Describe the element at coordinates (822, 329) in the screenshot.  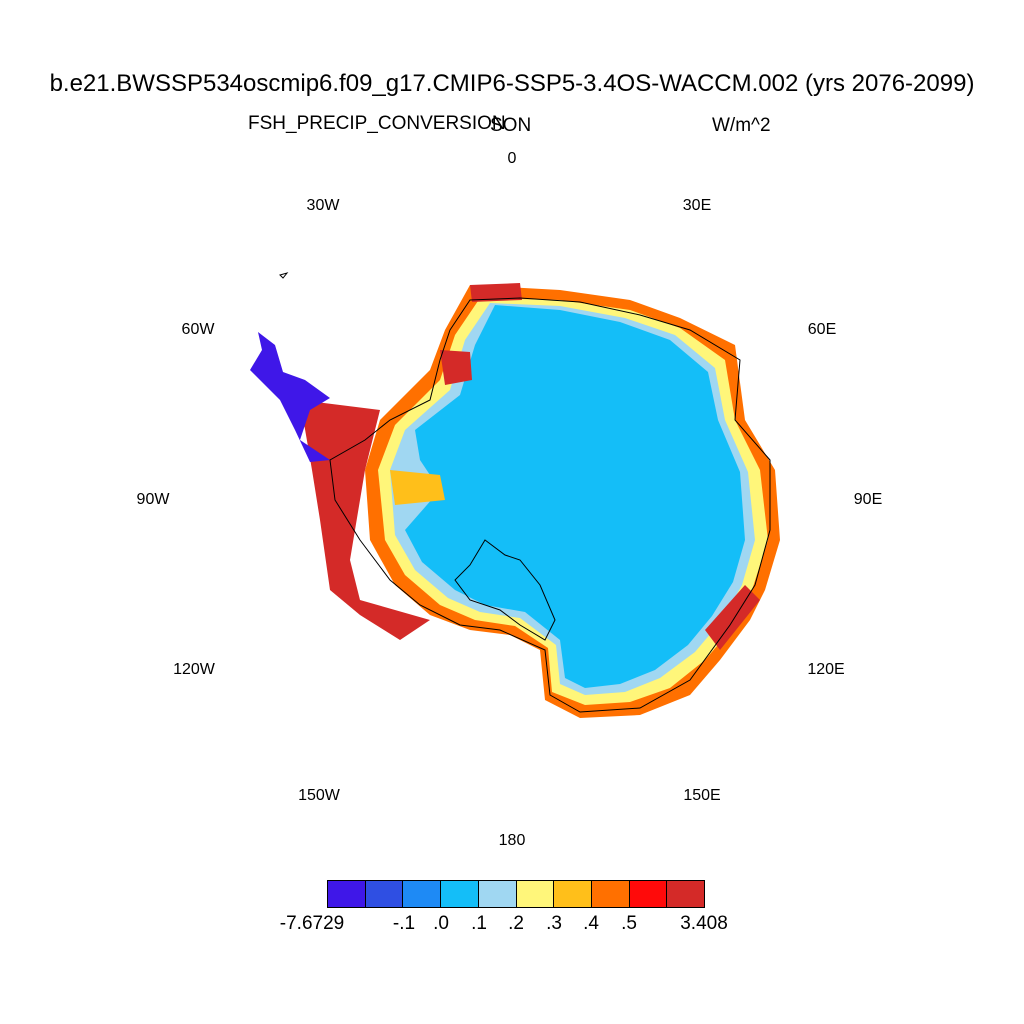
I see `lon-label-60e: 60E` at that location.